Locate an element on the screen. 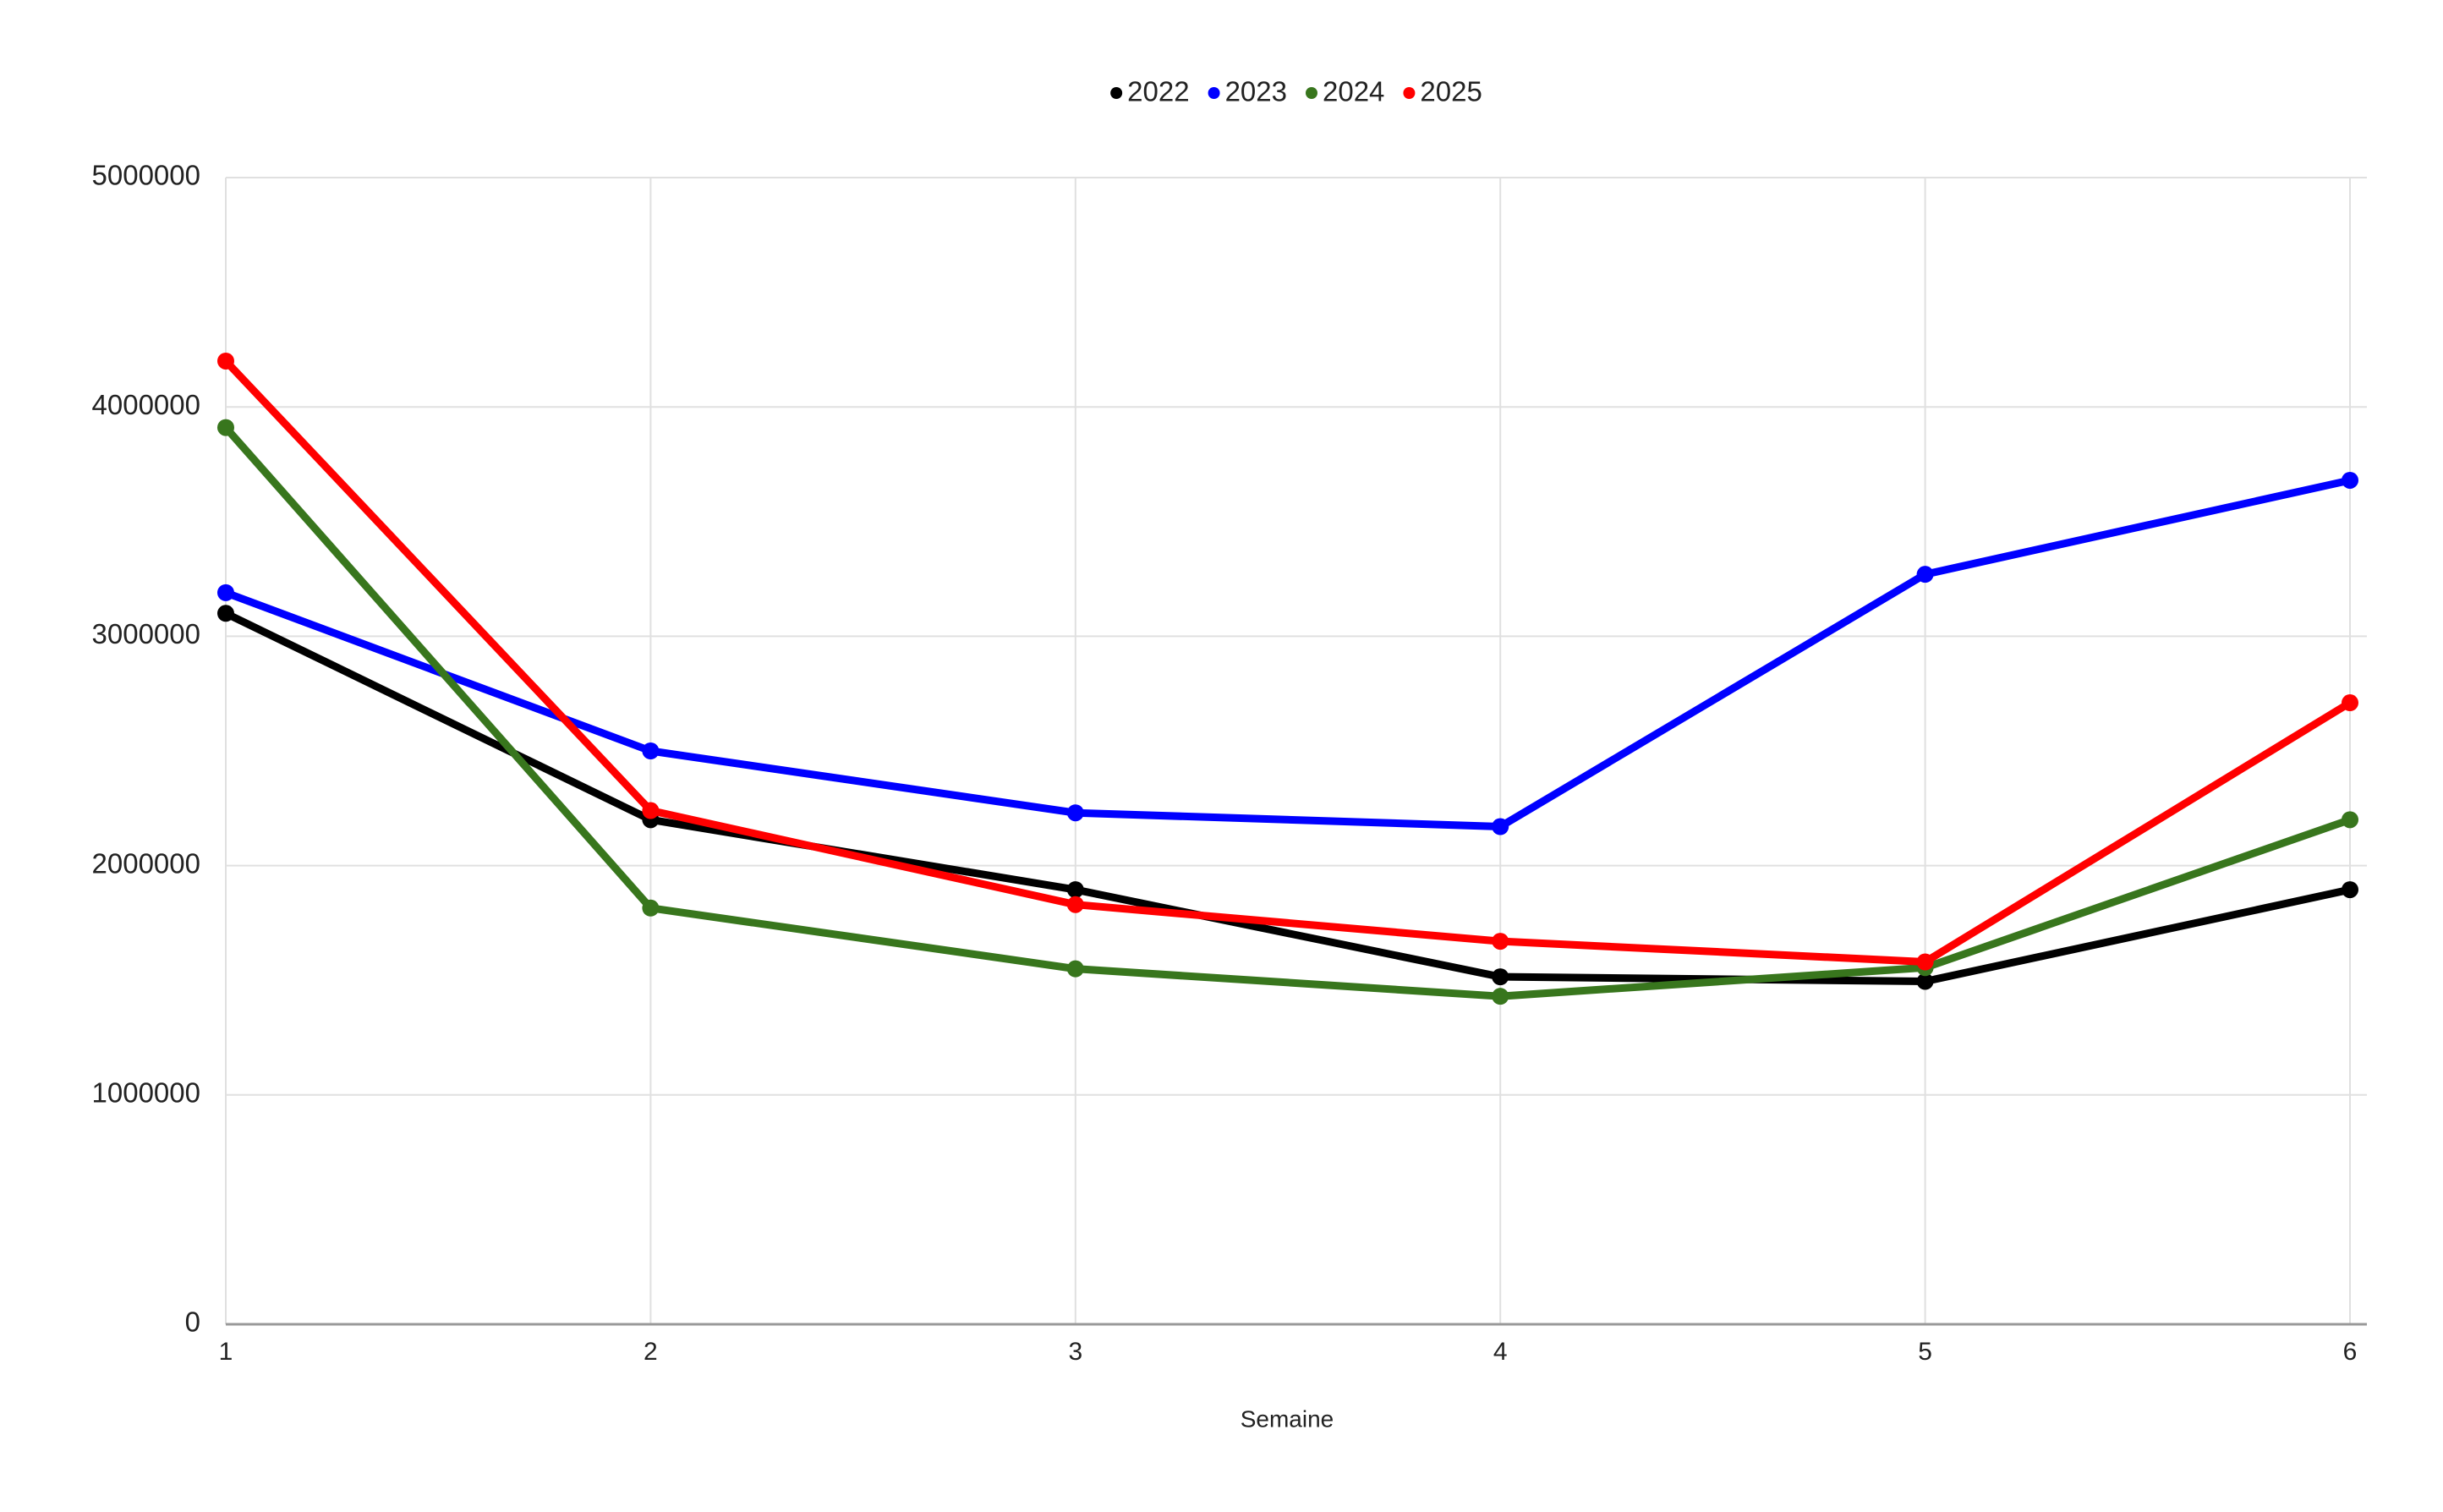 The width and height of the screenshot is (2443, 1512). legend-label: 2024 is located at coordinates (1354, 91).